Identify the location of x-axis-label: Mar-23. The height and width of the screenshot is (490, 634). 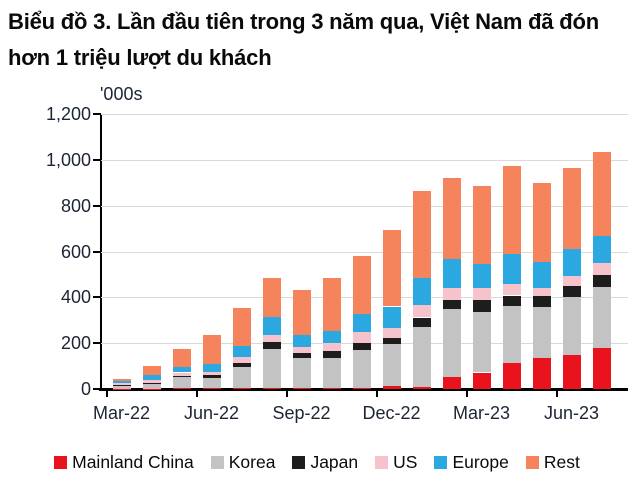
(481, 413).